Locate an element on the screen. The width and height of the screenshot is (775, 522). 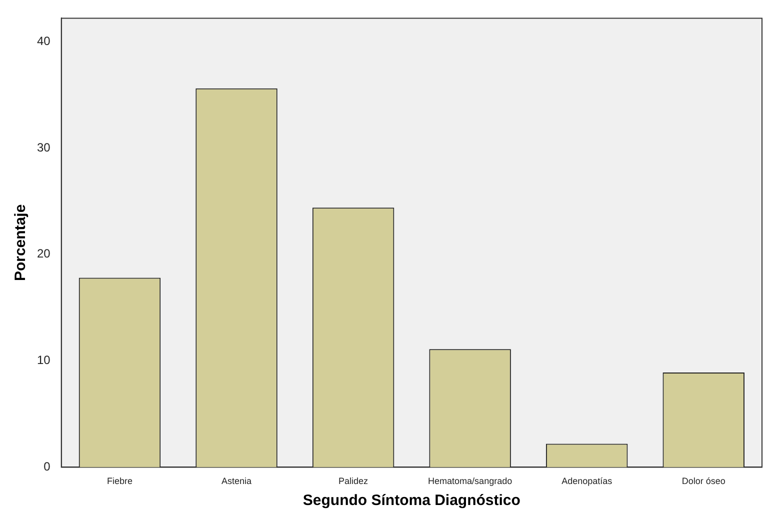
x-tick-label: Dolor óseo is located at coordinates (704, 481).